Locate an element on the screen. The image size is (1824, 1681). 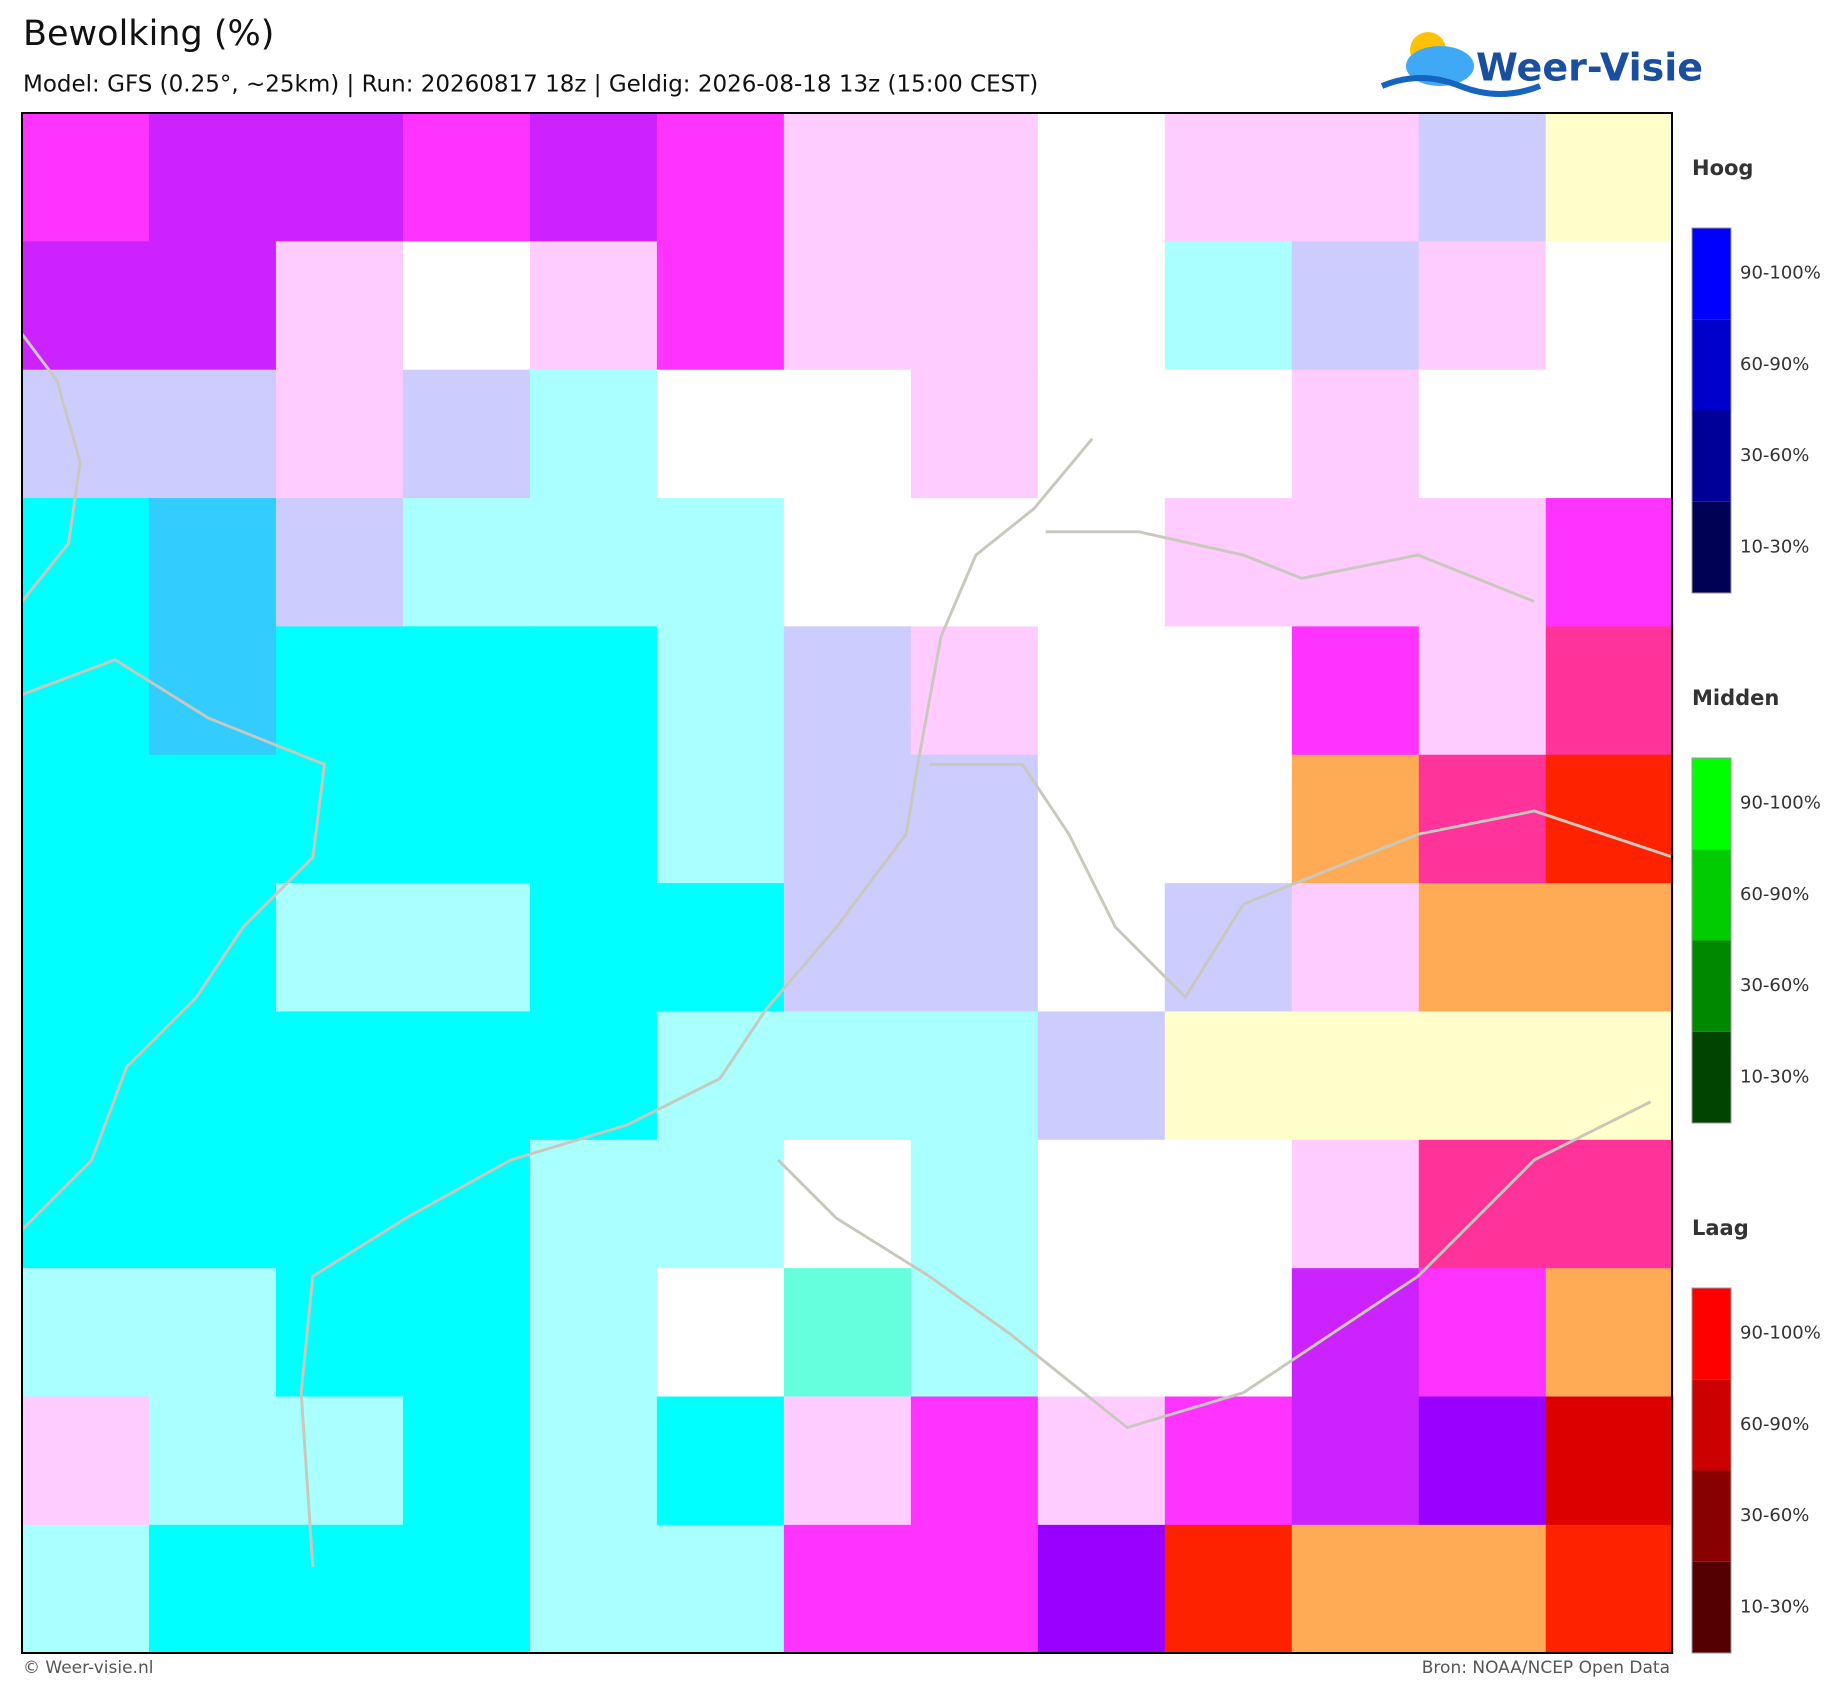
legend-label: 90-100% is located at coordinates (1780, 1333).